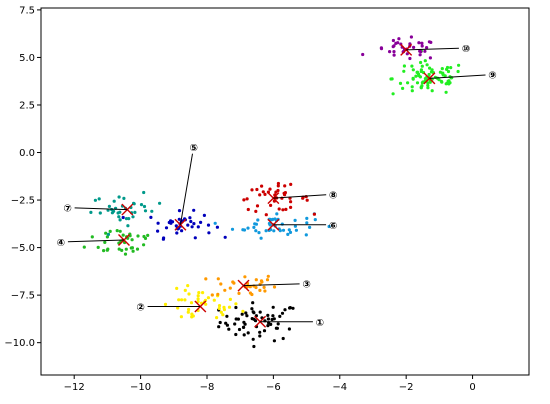 The image size is (550, 404). Describe the element at coordinates (333, 226) in the screenshot. I see `annotation-label: ⑥` at that location.